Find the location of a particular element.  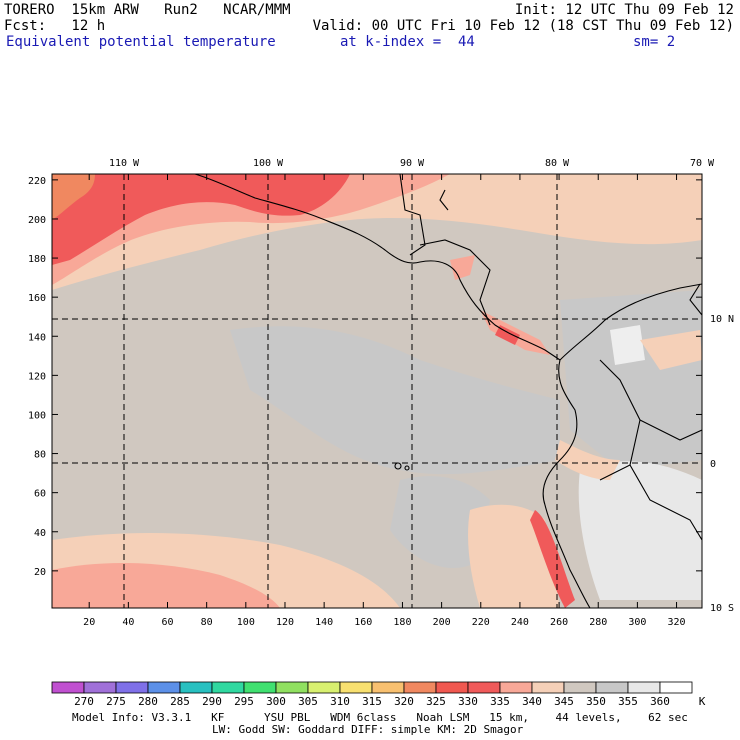

colorbar-label: 340 is located at coordinates (532, 701).